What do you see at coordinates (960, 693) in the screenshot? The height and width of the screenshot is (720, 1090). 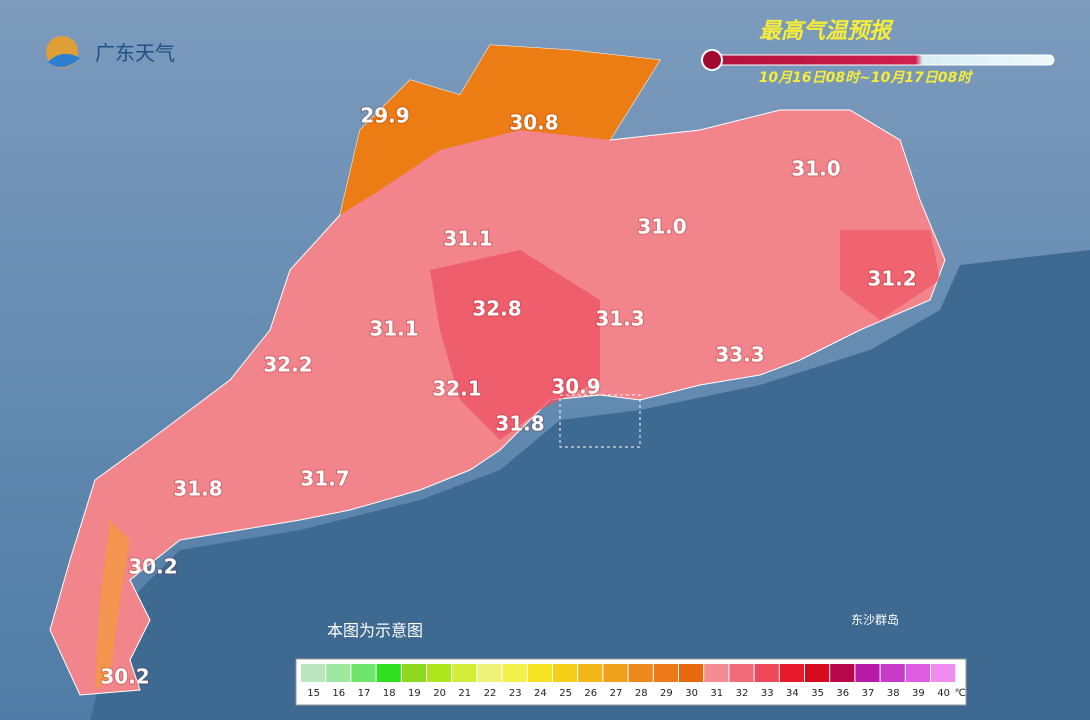 I see `legend-unit: ℃` at bounding box center [960, 693].